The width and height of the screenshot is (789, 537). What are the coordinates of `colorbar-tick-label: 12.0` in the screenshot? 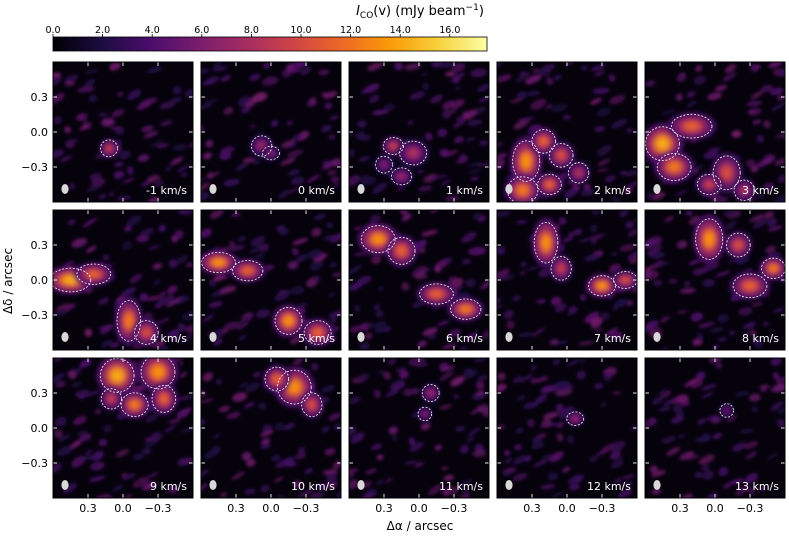 It's located at (350, 30).